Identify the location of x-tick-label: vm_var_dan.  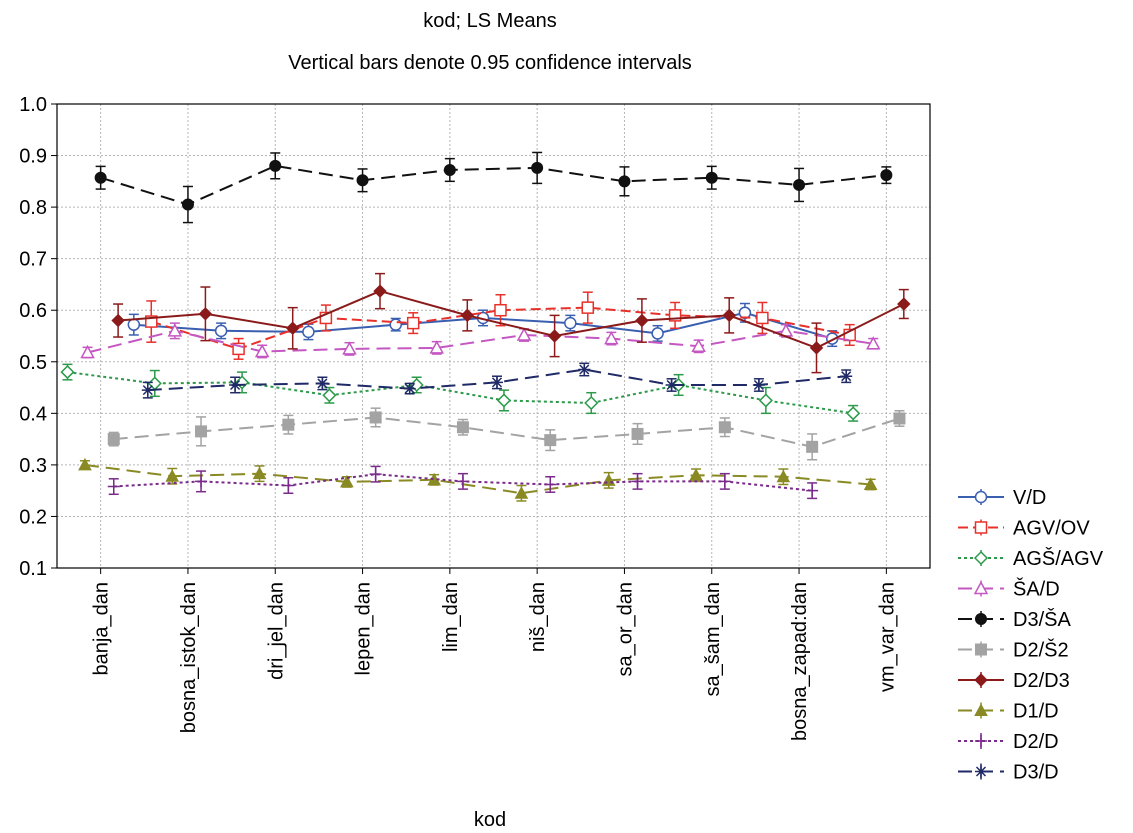
(887, 637).